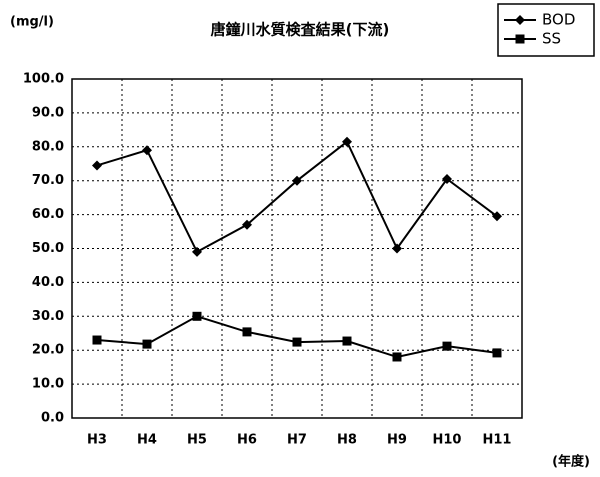 The image size is (600, 477). I want to click on legend-box, so click(546, 30).